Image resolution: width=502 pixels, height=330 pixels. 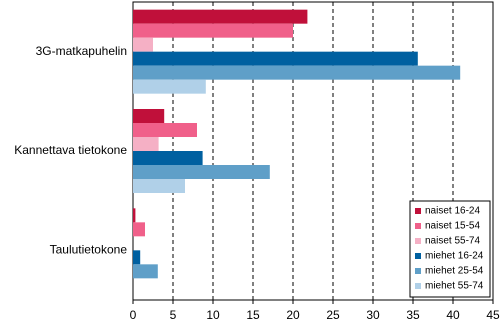 I want to click on x-tick-label: 15, so click(x=253, y=315).